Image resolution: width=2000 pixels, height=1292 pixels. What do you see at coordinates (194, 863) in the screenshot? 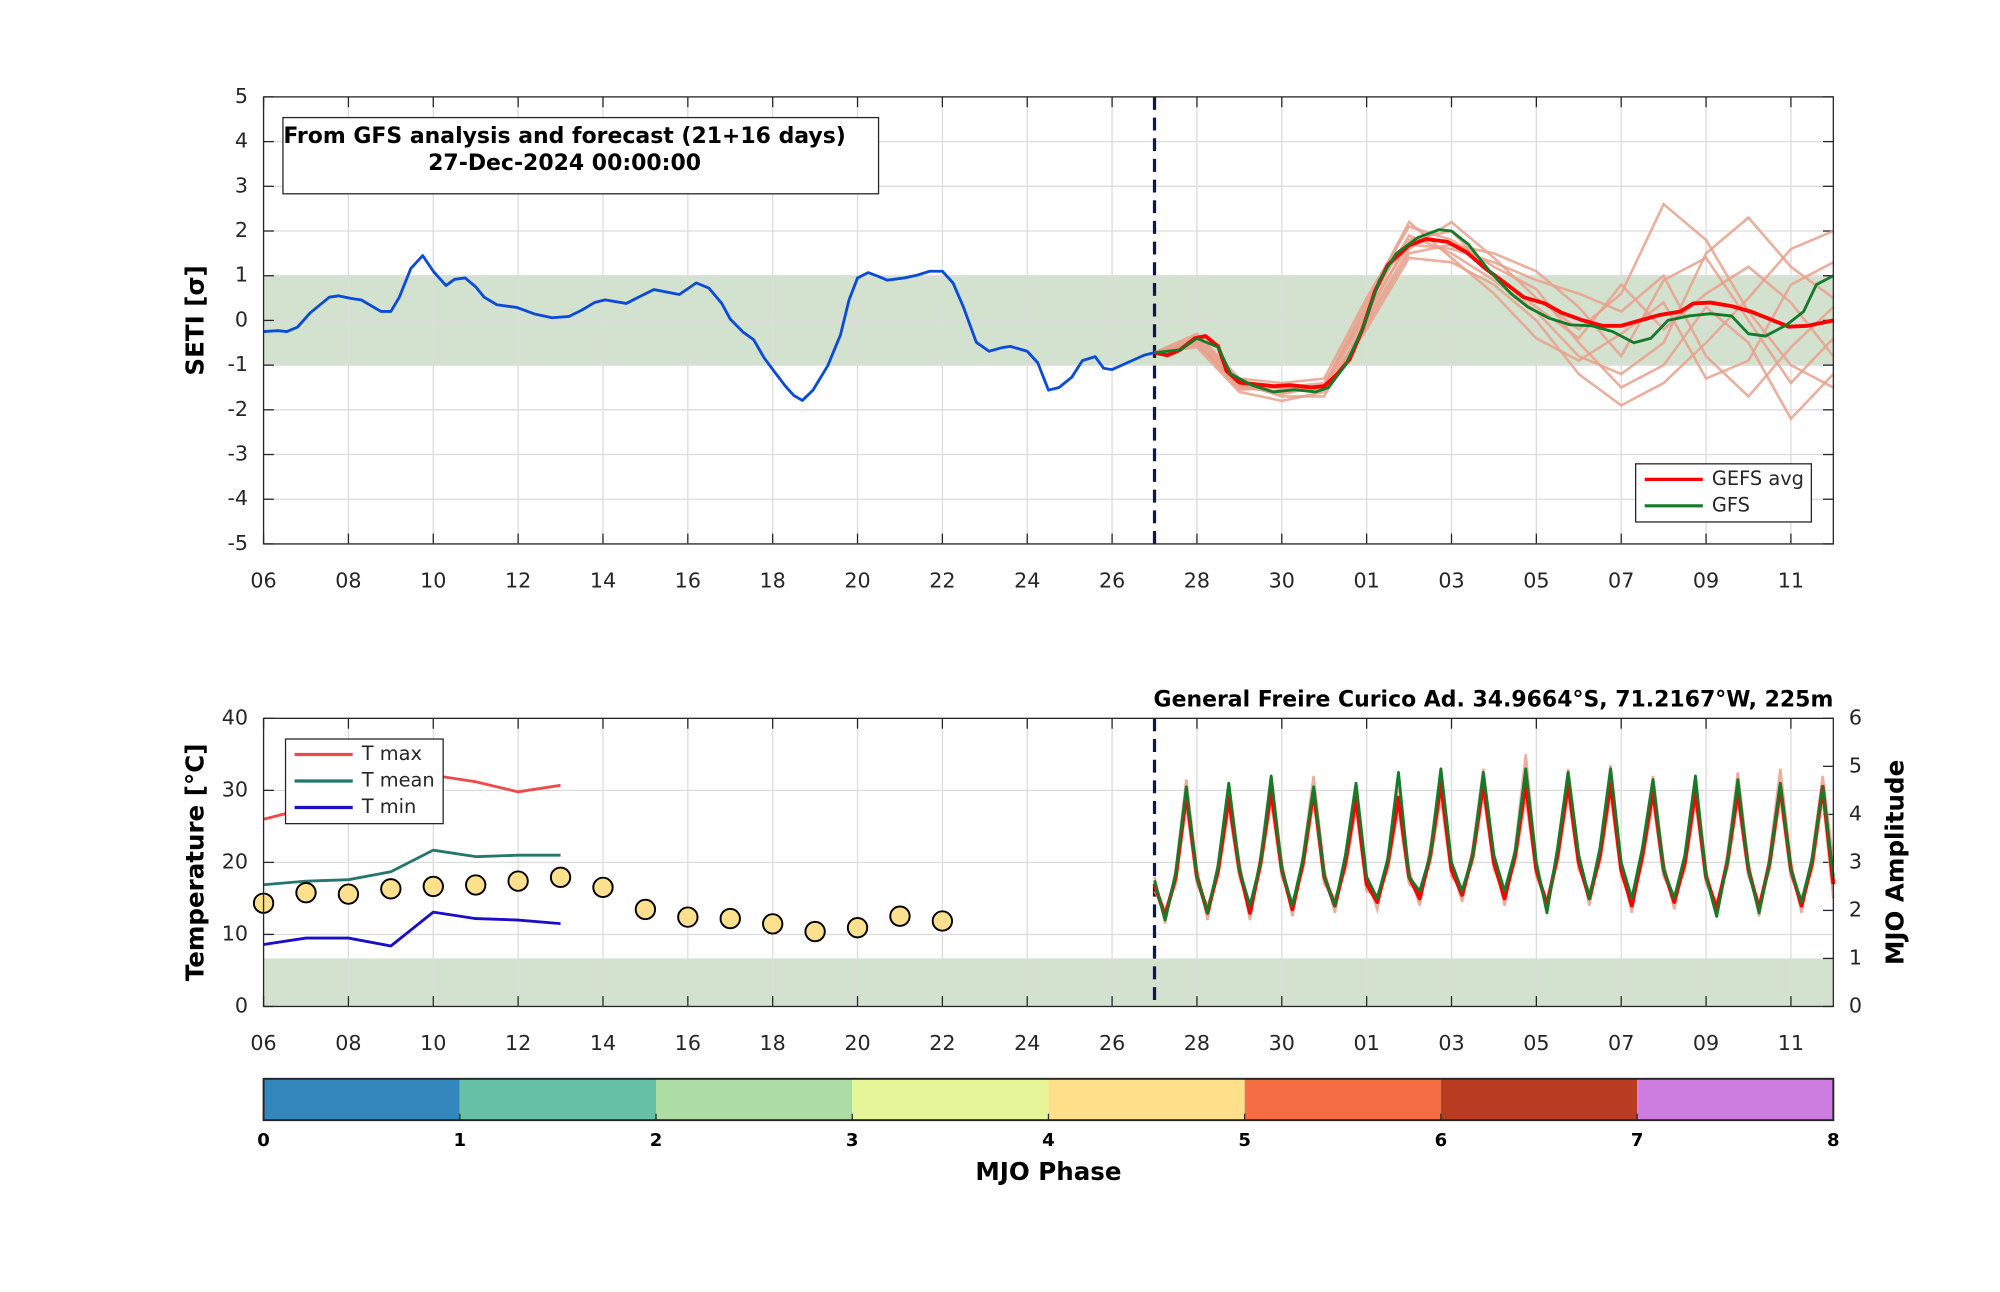
I see `y-axis-label: Temperature [°C]` at bounding box center [194, 863].